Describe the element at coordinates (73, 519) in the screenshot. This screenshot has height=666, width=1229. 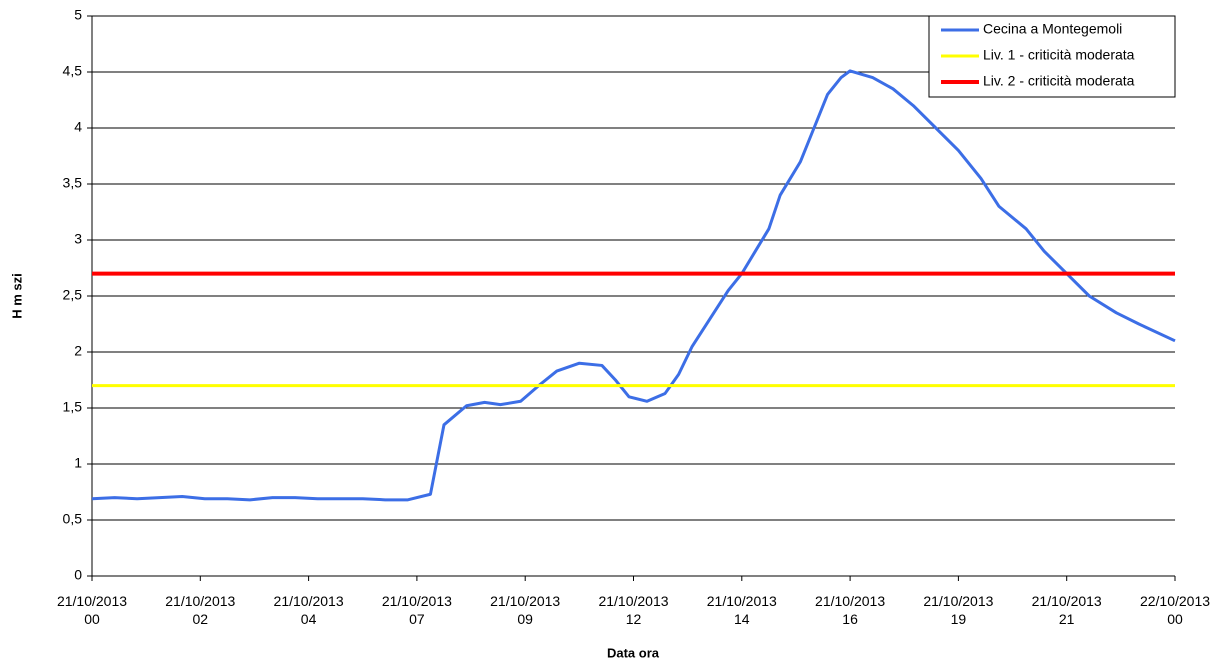
I see `y-tick-label: 0,5` at that location.